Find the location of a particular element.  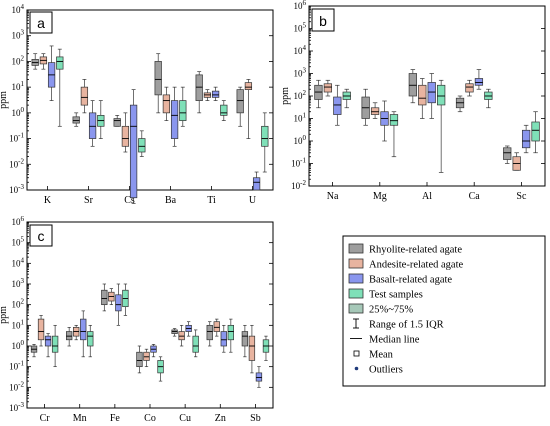

x-tick-label: Fe is located at coordinates (115, 418).